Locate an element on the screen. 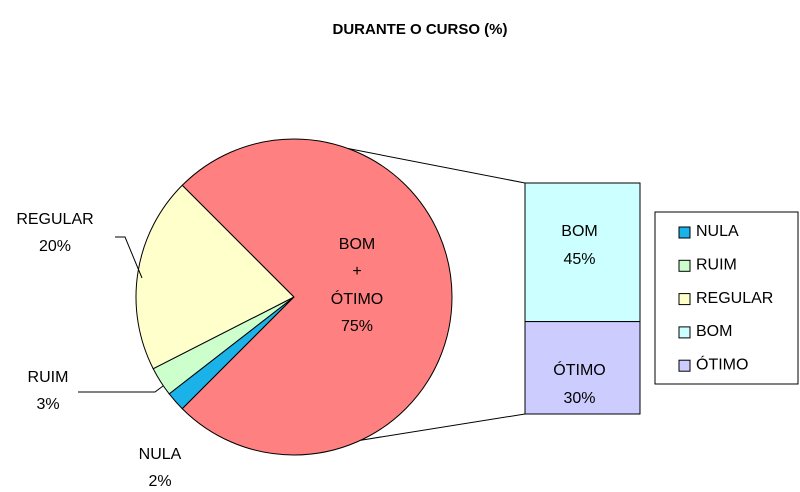  combined-value-label: 75% is located at coordinates (357, 326).